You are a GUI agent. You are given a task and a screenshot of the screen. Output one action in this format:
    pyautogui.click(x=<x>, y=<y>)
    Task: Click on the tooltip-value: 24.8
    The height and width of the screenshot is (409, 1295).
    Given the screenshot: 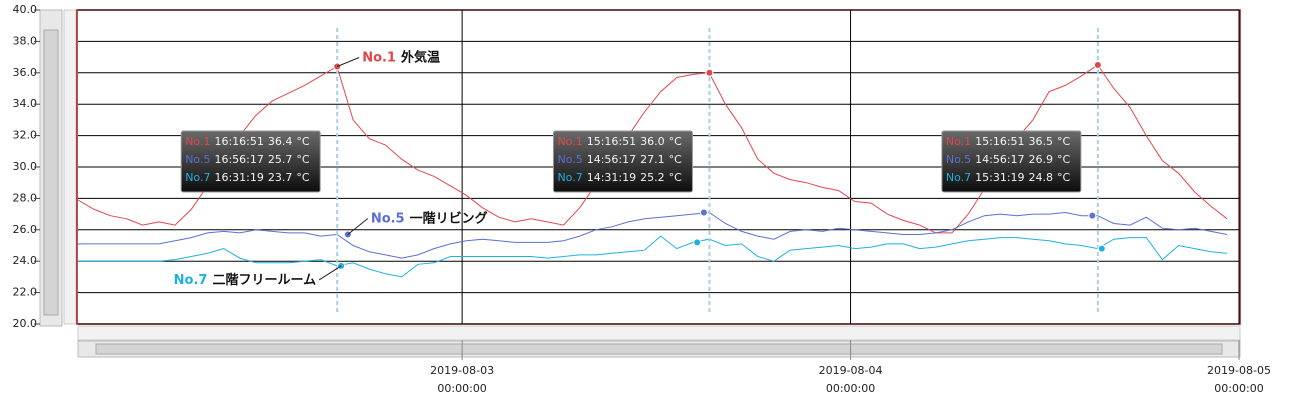 What is the action you would take?
    pyautogui.click(x=1041, y=177)
    